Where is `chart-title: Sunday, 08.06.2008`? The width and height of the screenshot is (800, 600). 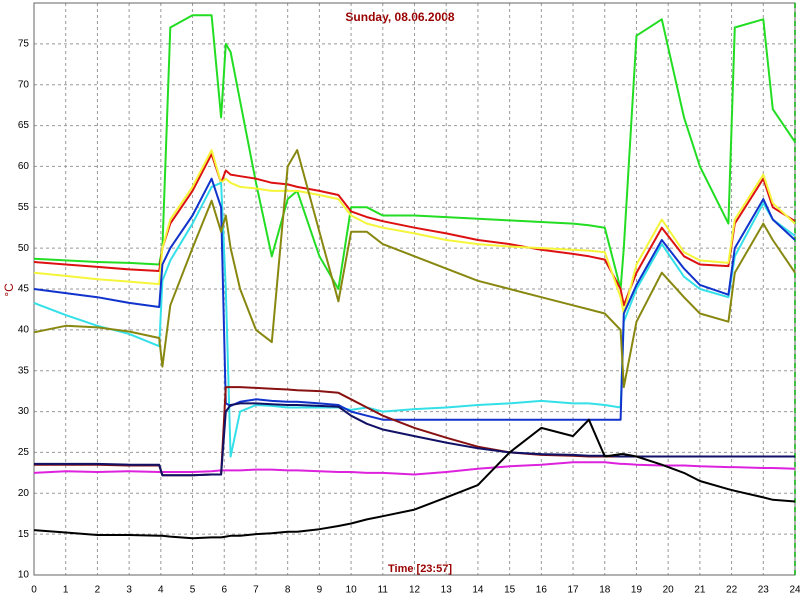
chart-title: Sunday, 08.06.2008 is located at coordinates (400, 17).